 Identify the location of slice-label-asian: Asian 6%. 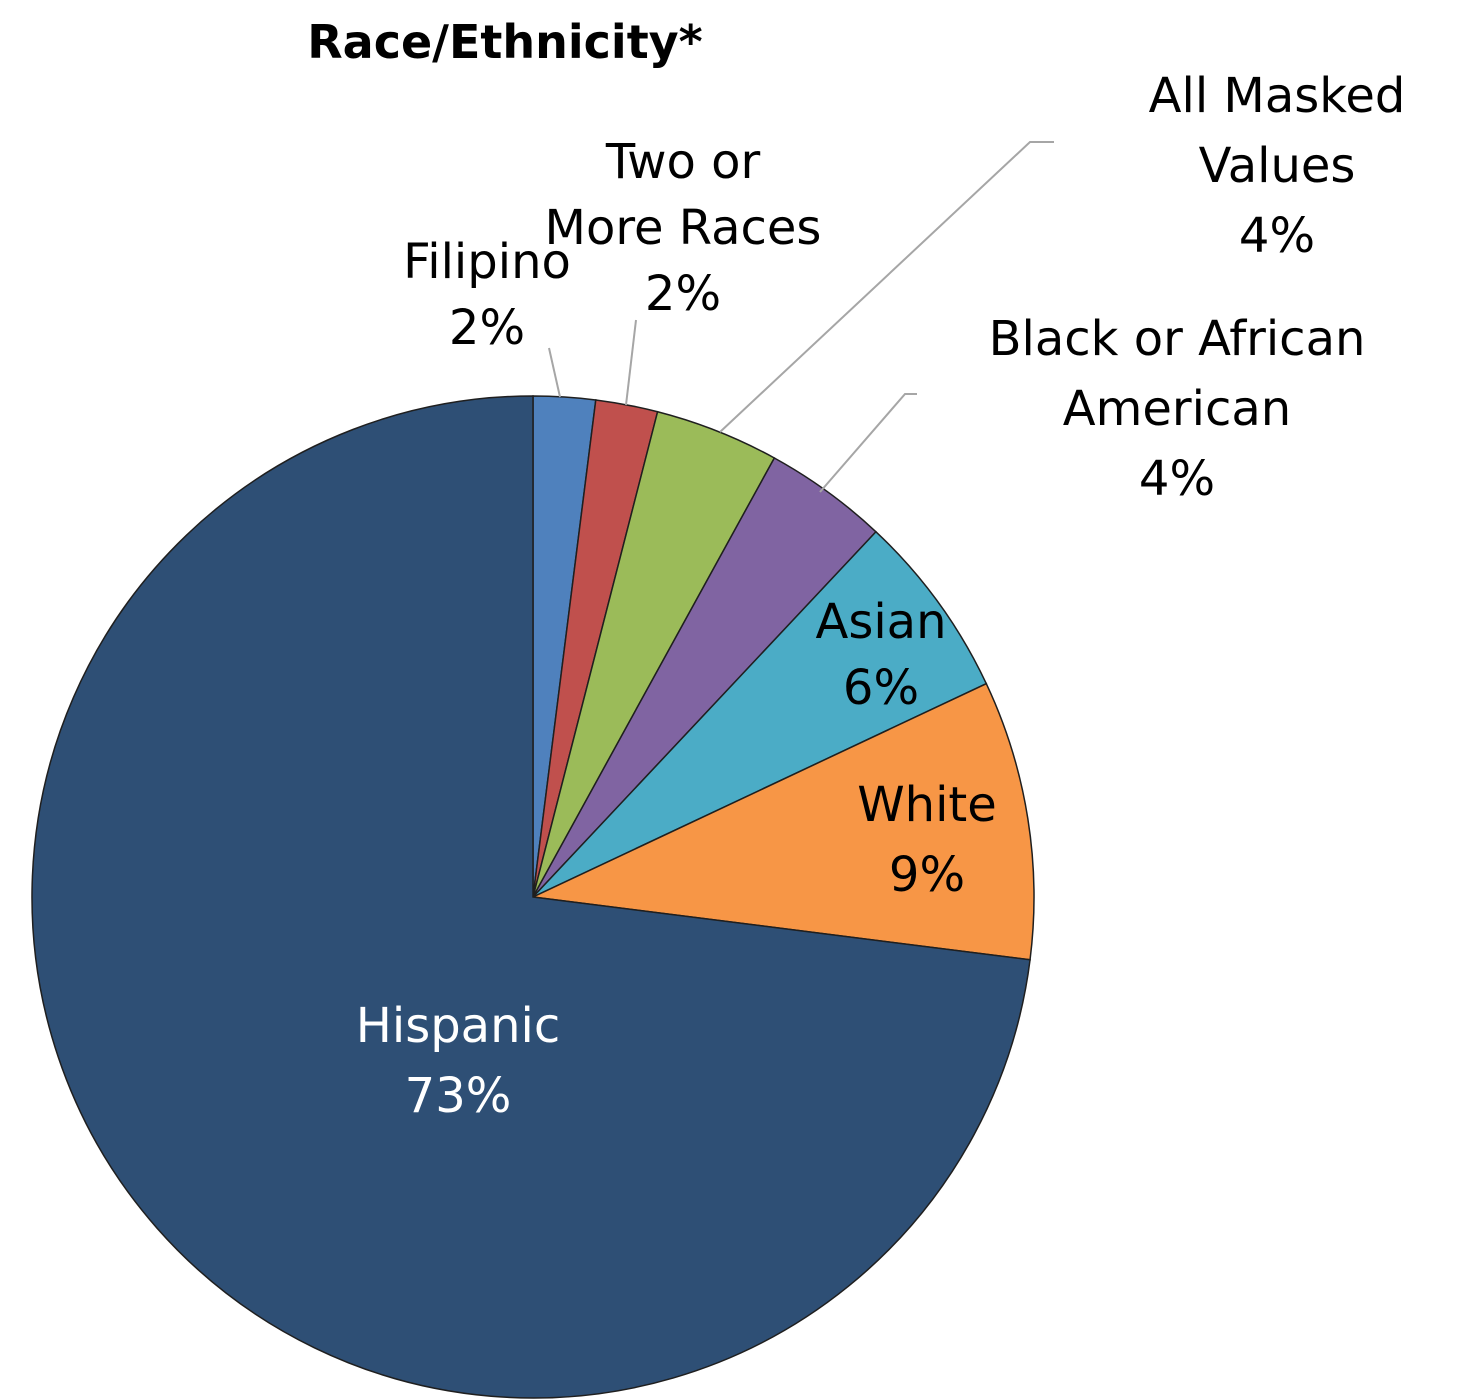
(880, 655).